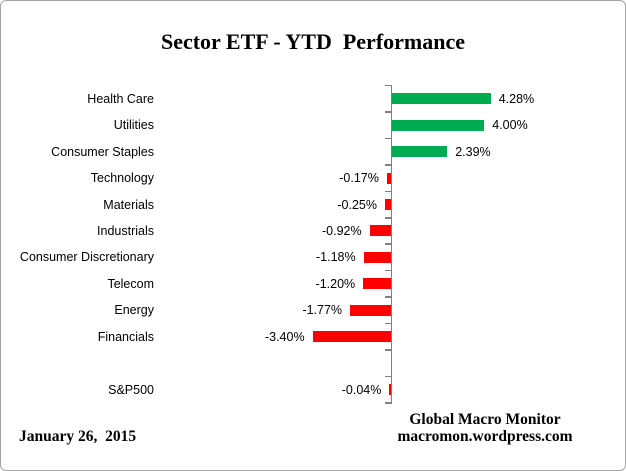 The width and height of the screenshot is (626, 471). What do you see at coordinates (130, 283) in the screenshot?
I see `category-label-telecom: Telecom` at bounding box center [130, 283].